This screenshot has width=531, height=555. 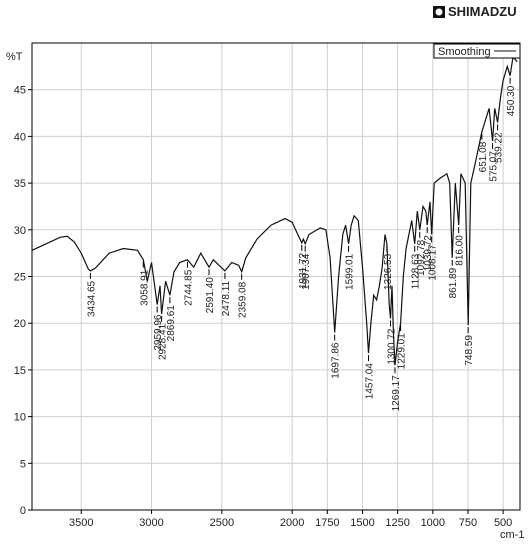 What do you see at coordinates (464, 52) in the screenshot?
I see `legend-label: Smoothing` at bounding box center [464, 52].